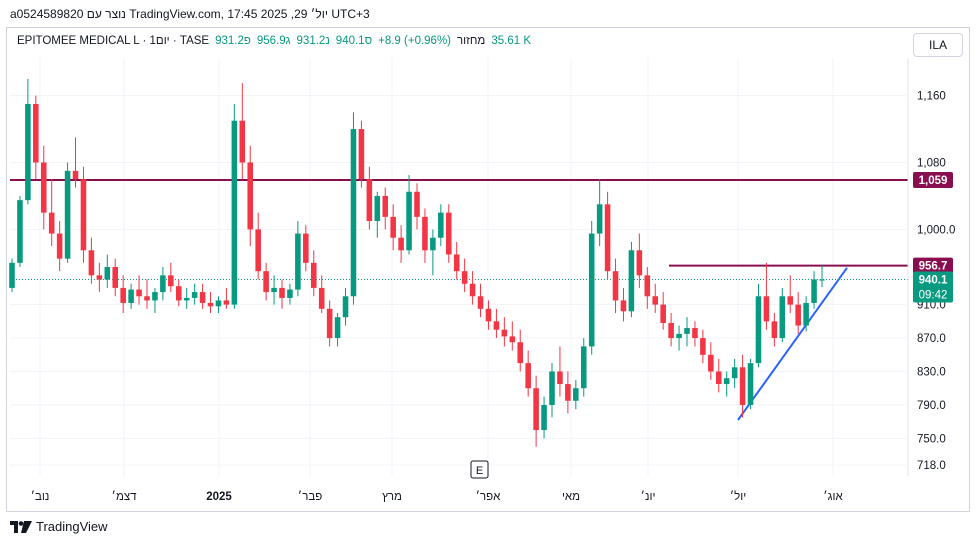 This screenshot has height=546, width=979. What do you see at coordinates (21, 526) in the screenshot?
I see `tradingview-logo-icon` at bounding box center [21, 526].